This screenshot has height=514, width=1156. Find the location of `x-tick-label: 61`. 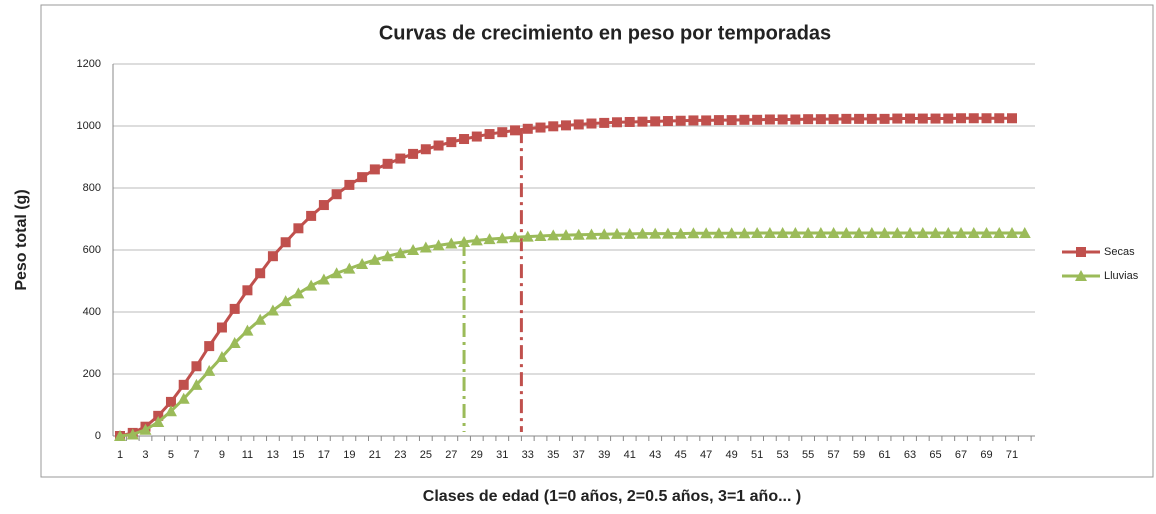

x-tick-label: 61 is located at coordinates (884, 455).